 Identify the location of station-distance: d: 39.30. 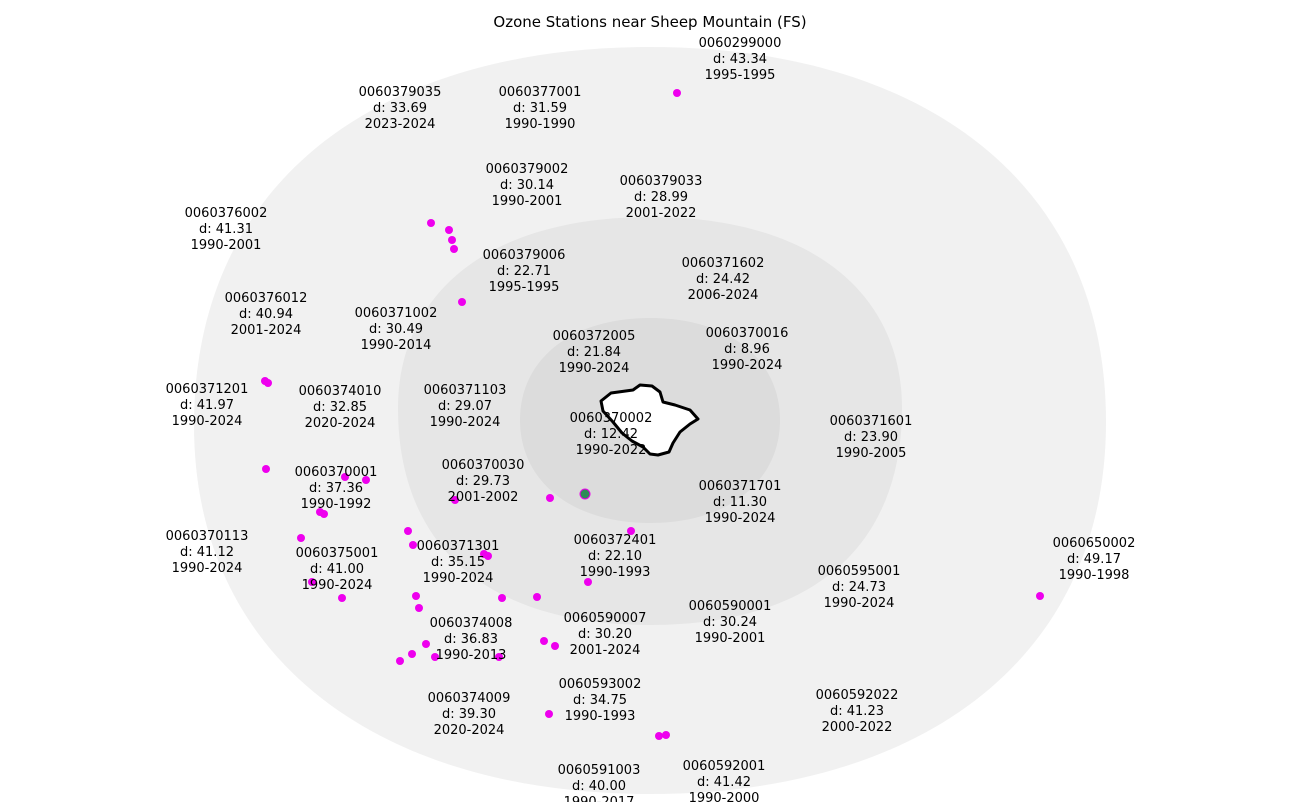
(469, 714).